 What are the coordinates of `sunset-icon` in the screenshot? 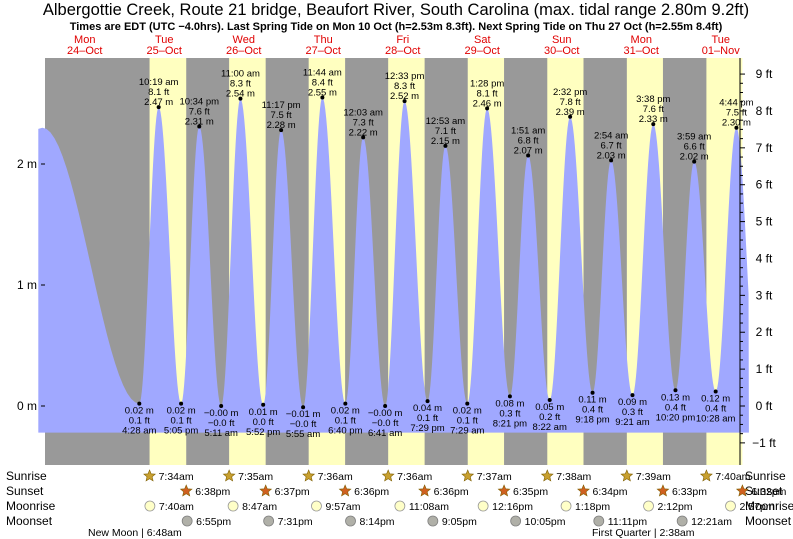 It's located at (583, 490).